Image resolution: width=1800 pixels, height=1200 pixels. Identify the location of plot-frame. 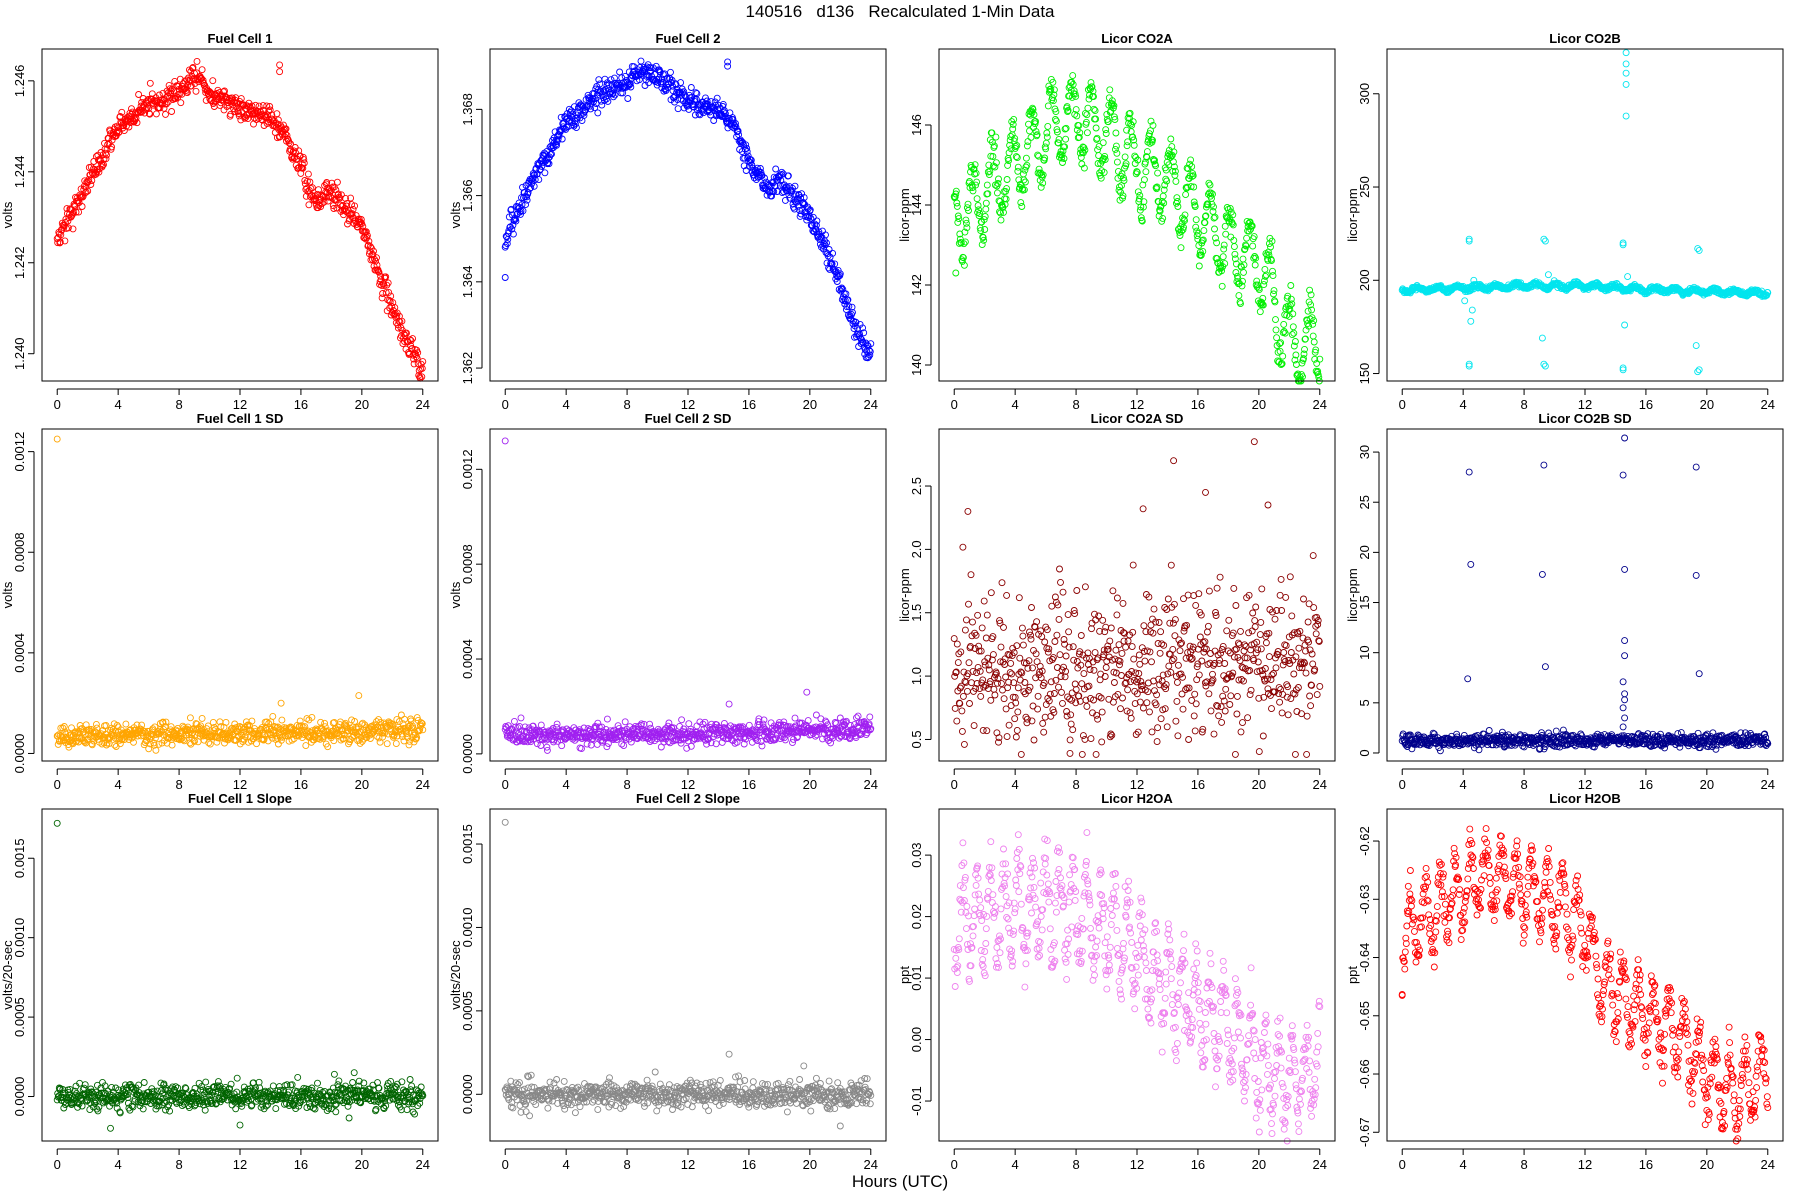
(240, 215).